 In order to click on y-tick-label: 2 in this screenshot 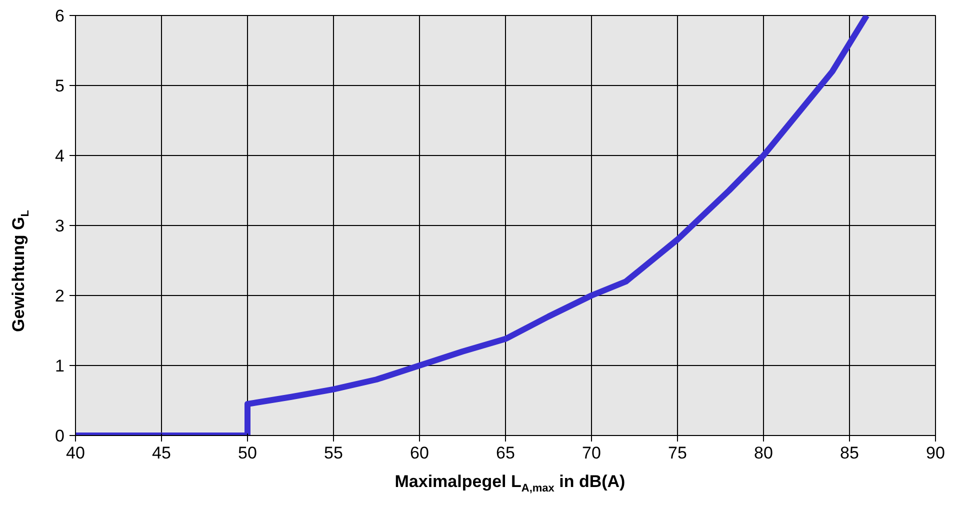, I will do `click(60, 296)`.